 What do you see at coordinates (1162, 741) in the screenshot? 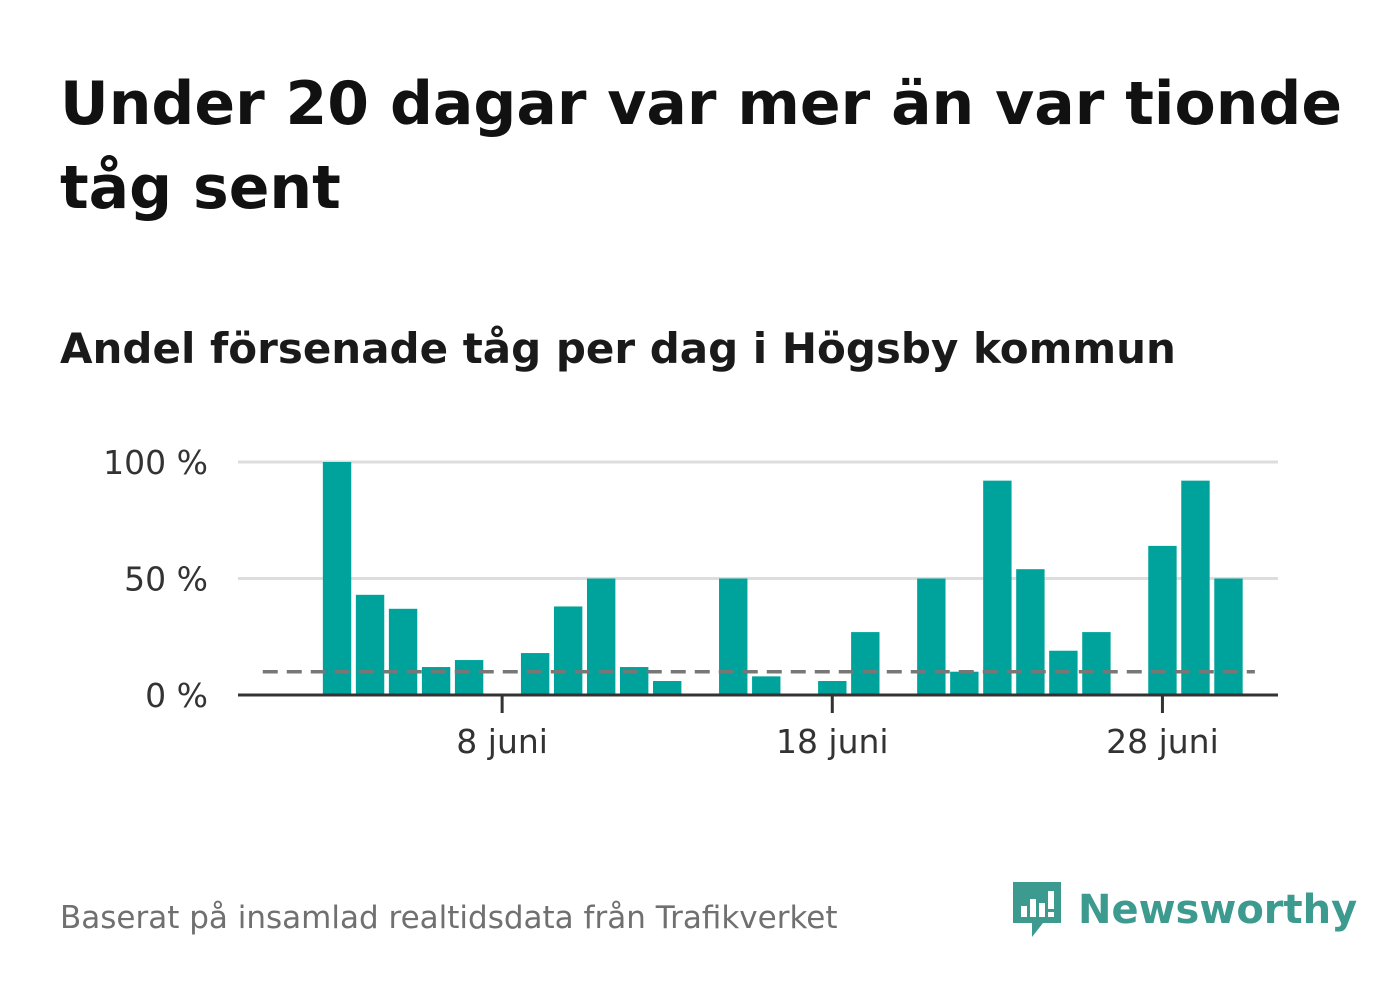
I see `x-tick-label: 28 juni` at bounding box center [1162, 741].